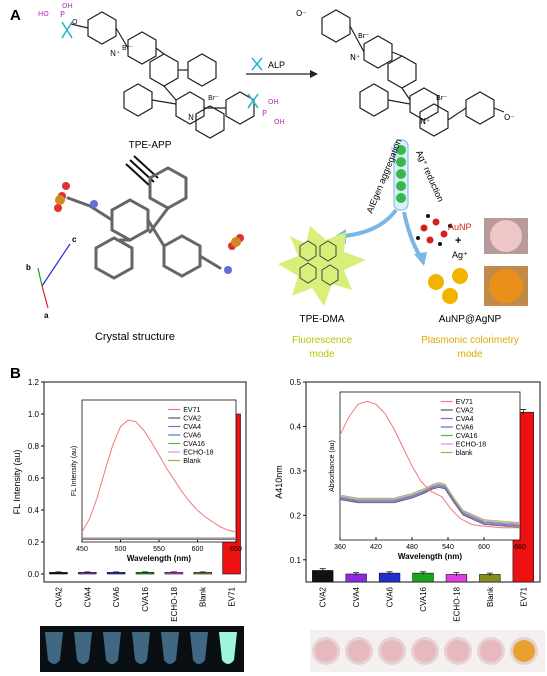  I want to click on o-minus-label: O⁻, so click(509, 117).